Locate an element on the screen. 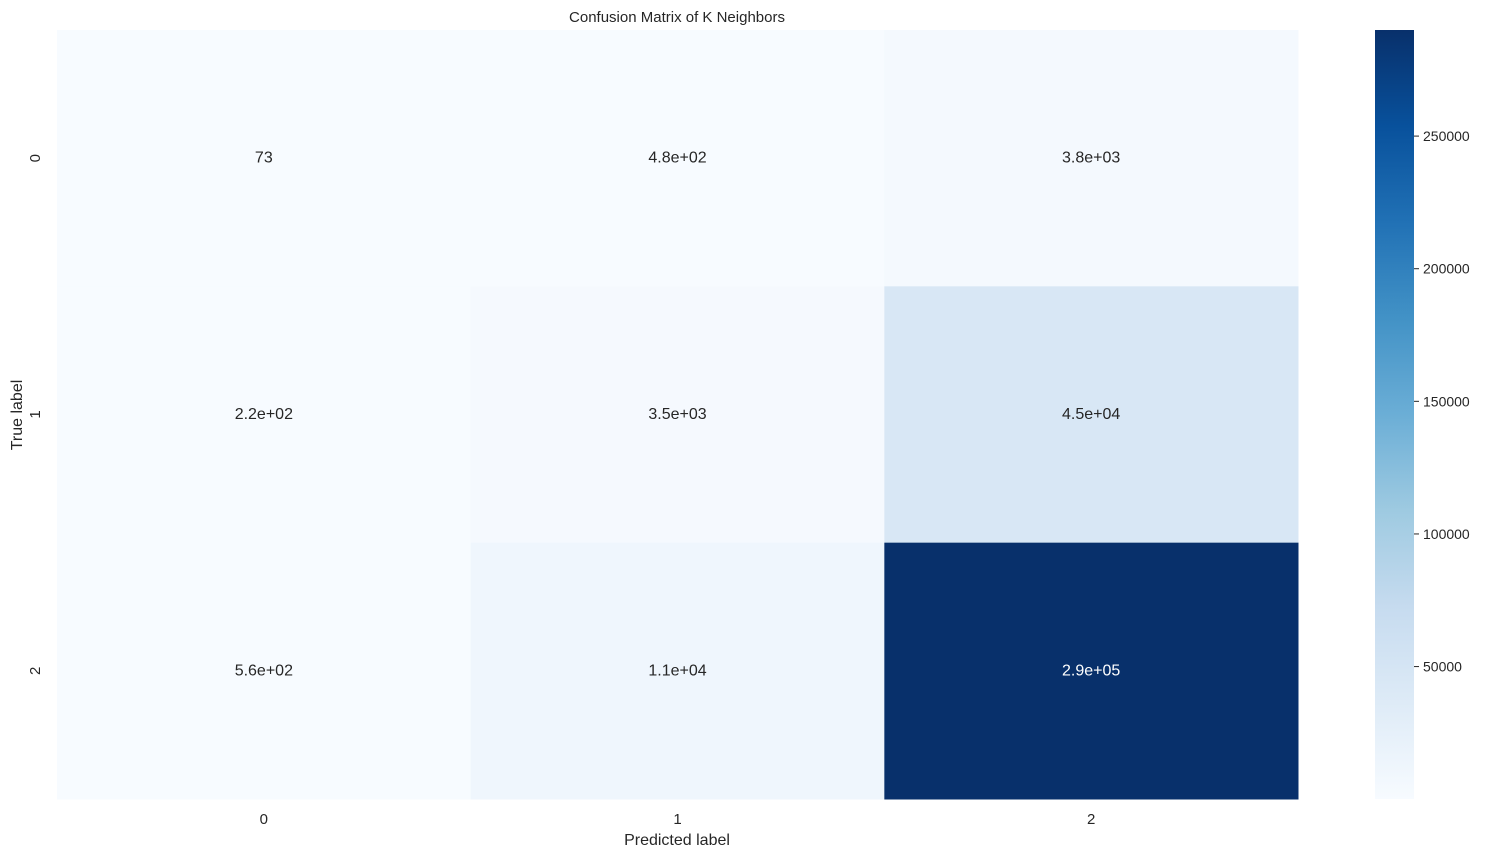 This screenshot has height=858, width=1487. x-tick-label-2: 2 is located at coordinates (1091, 819).